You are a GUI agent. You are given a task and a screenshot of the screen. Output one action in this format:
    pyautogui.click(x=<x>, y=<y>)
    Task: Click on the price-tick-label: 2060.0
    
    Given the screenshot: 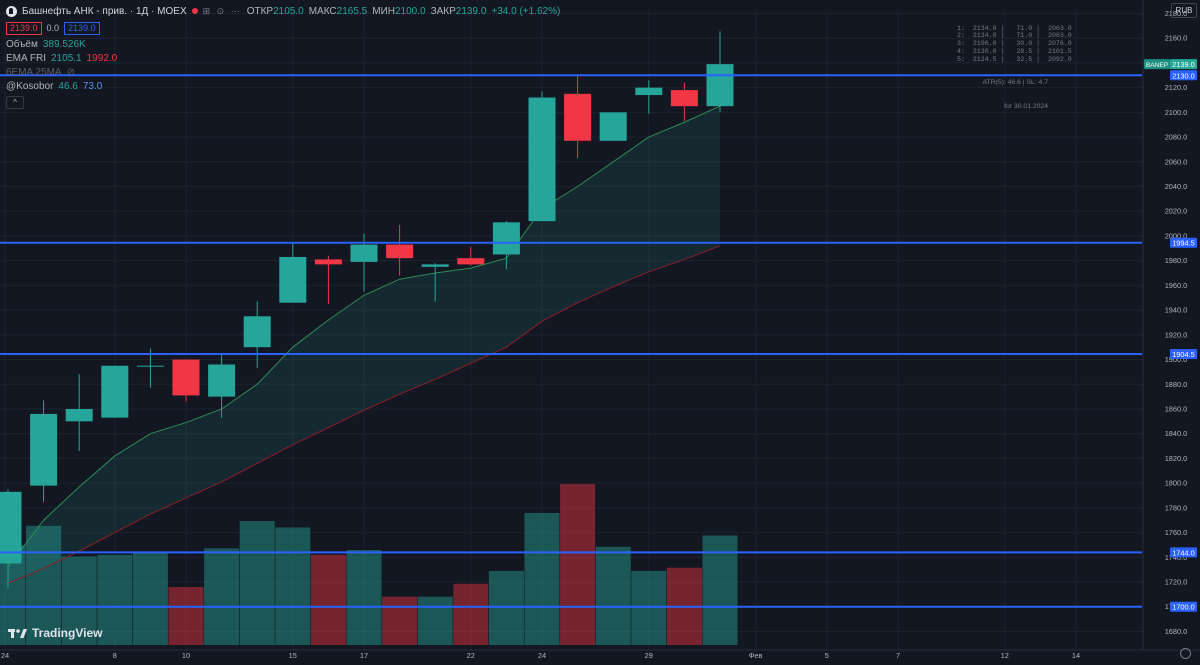 What is the action you would take?
    pyautogui.click(x=1176, y=161)
    